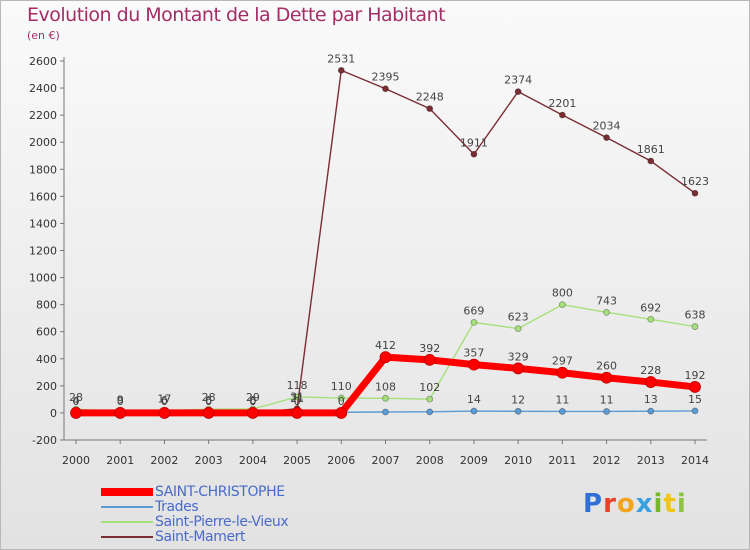 The width and height of the screenshot is (750, 550). I want to click on legend-label: Saint-Mamert, so click(200, 537).